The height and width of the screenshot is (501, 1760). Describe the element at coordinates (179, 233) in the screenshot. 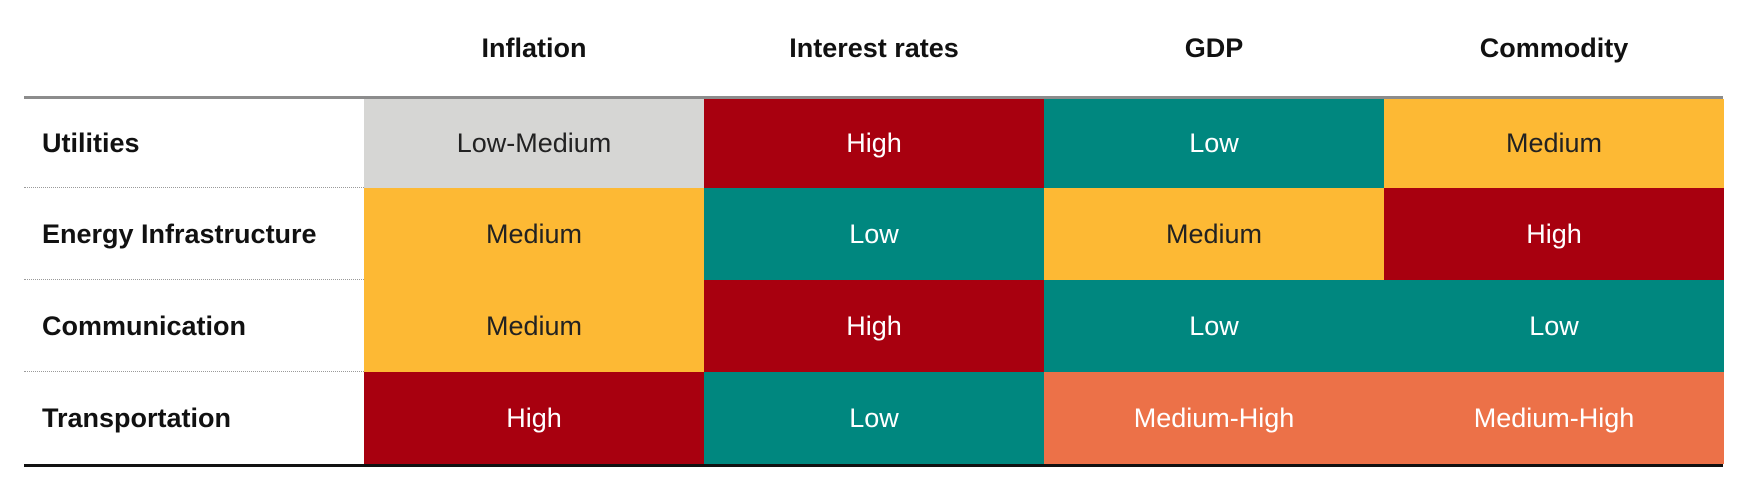

I see `row-label-energy-infrastructure: Energy Infrastructure` at that location.